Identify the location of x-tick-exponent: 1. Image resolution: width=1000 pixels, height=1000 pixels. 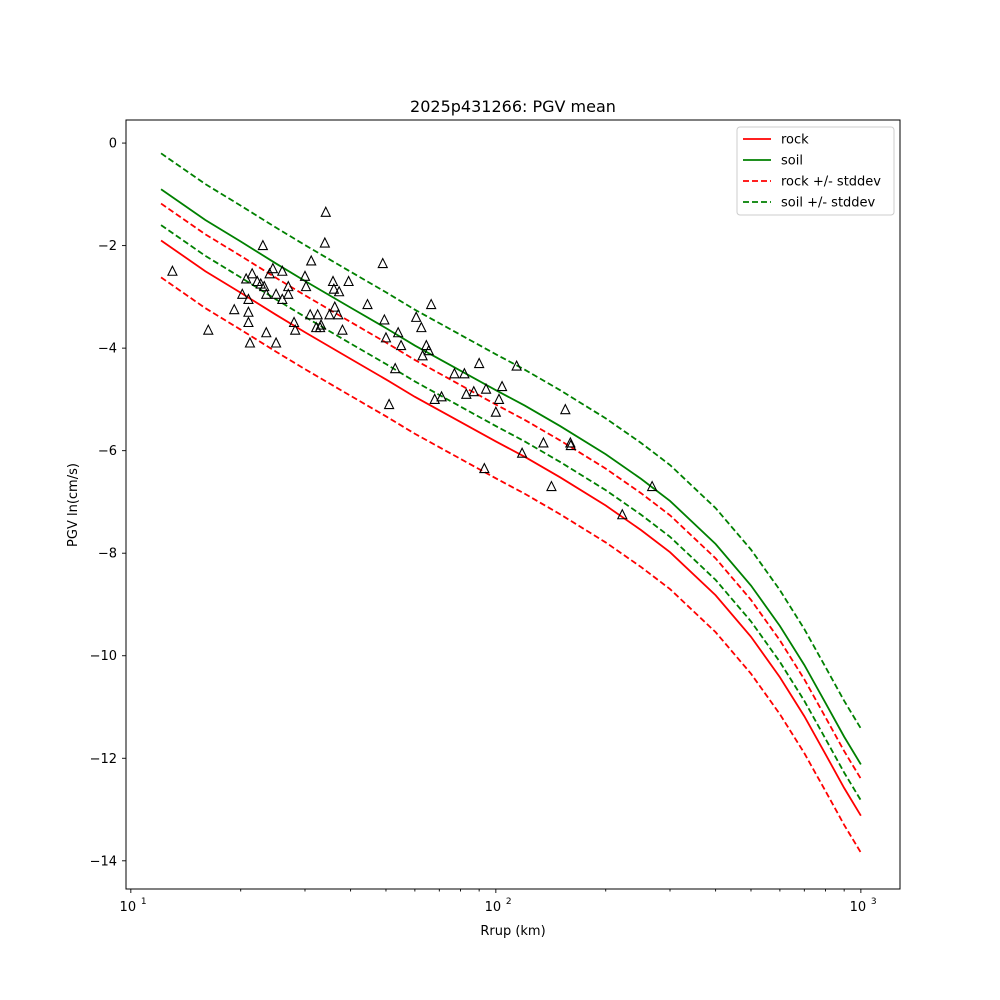
(144, 902).